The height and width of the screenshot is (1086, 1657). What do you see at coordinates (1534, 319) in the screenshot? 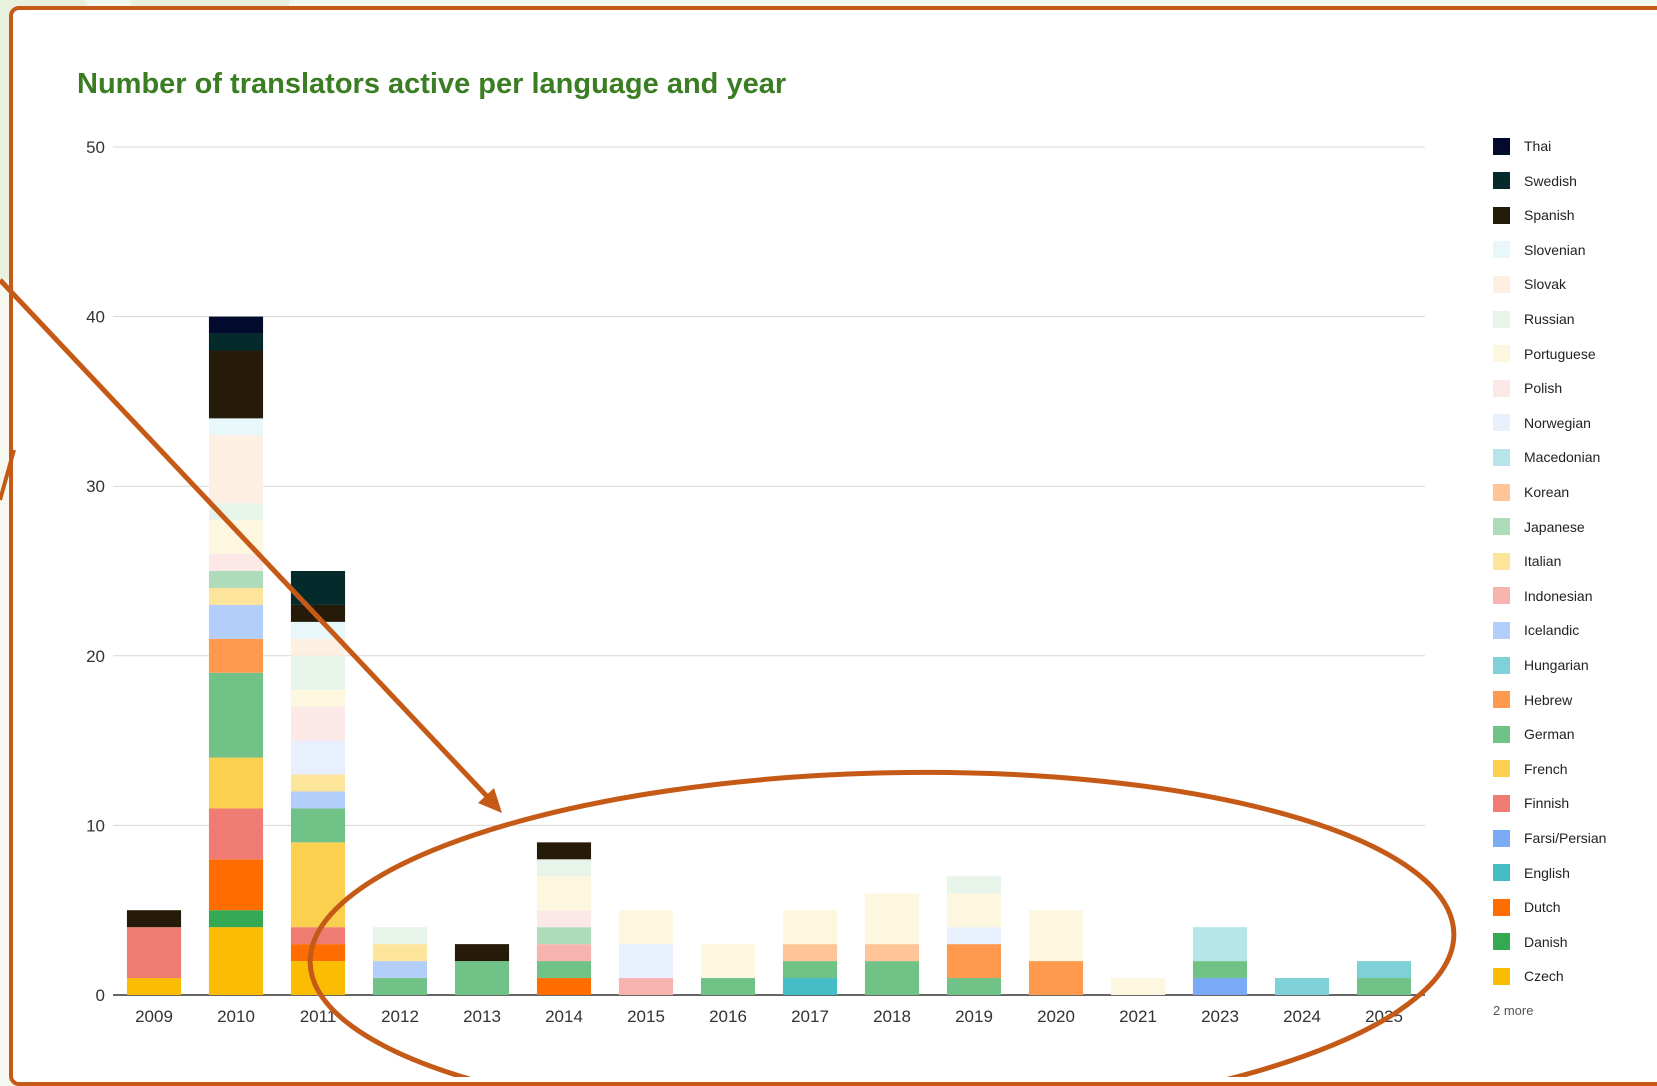
I see `legend-item: Russian` at bounding box center [1534, 319].